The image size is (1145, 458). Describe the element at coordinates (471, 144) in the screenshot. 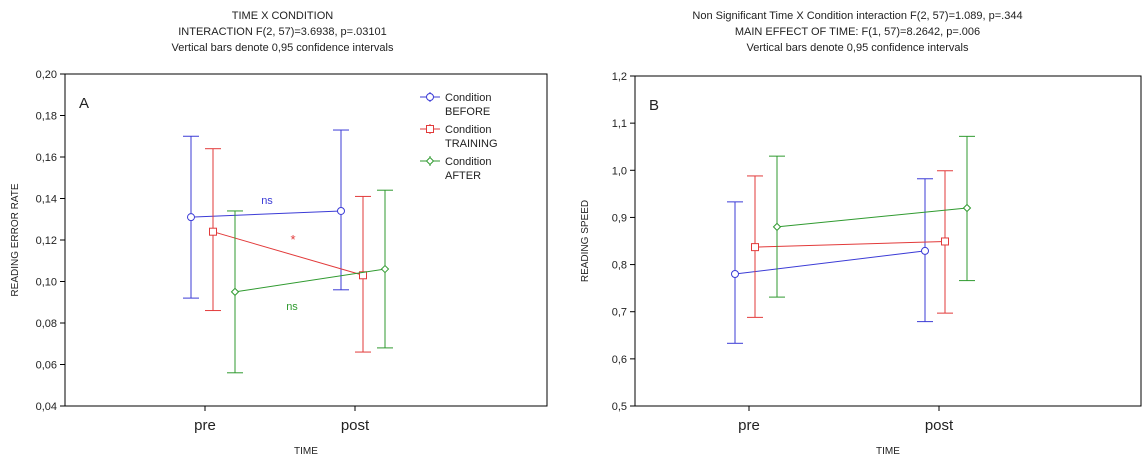

I see `chart-a-legend-label: TRAINING` at that location.